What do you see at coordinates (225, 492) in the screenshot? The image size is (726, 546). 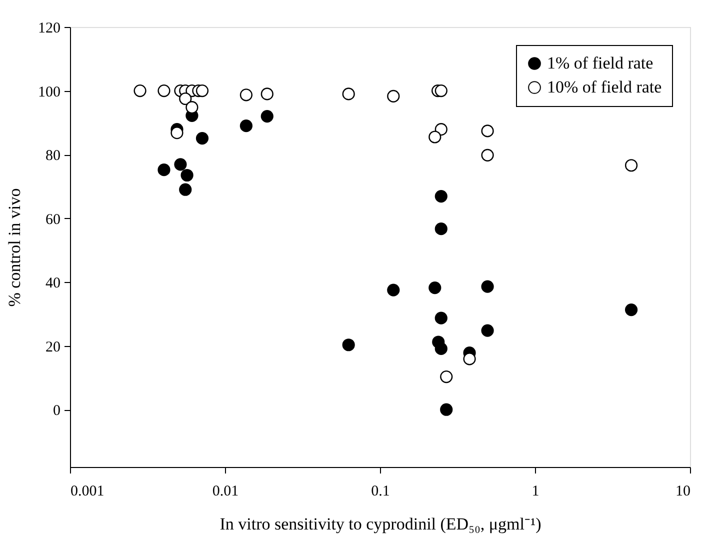 I see `x-tick-label: 0.01` at bounding box center [225, 492].